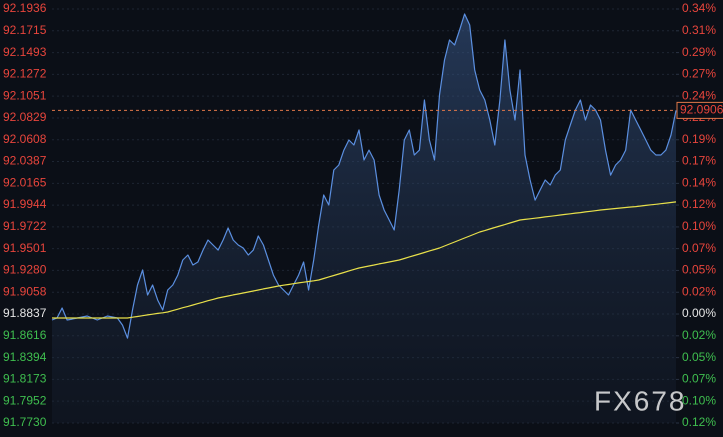  What do you see at coordinates (640, 400) in the screenshot?
I see `watermark: FX678` at bounding box center [640, 400].